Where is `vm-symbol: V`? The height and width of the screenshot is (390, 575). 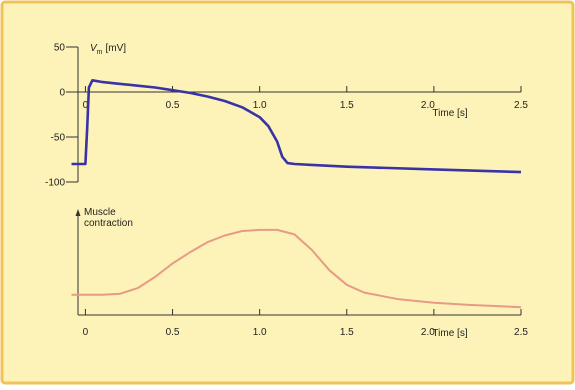 vm-symbol: V is located at coordinates (94, 48).